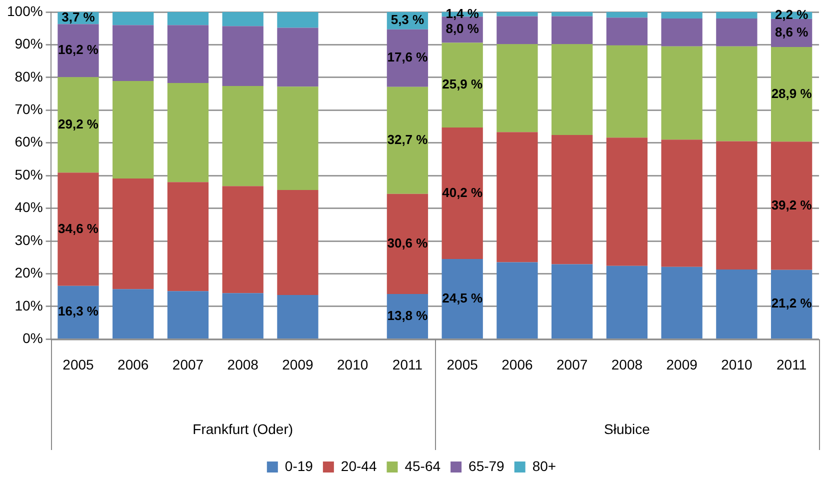  I want to click on y-tick-label: 90%, so click(28, 44).